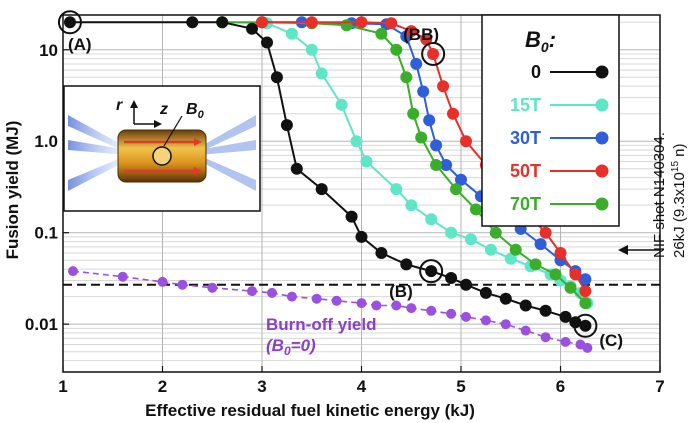 The image size is (700, 423). Describe the element at coordinates (192, 109) in the screenshot. I see `inset-b0-b: B` at that location.